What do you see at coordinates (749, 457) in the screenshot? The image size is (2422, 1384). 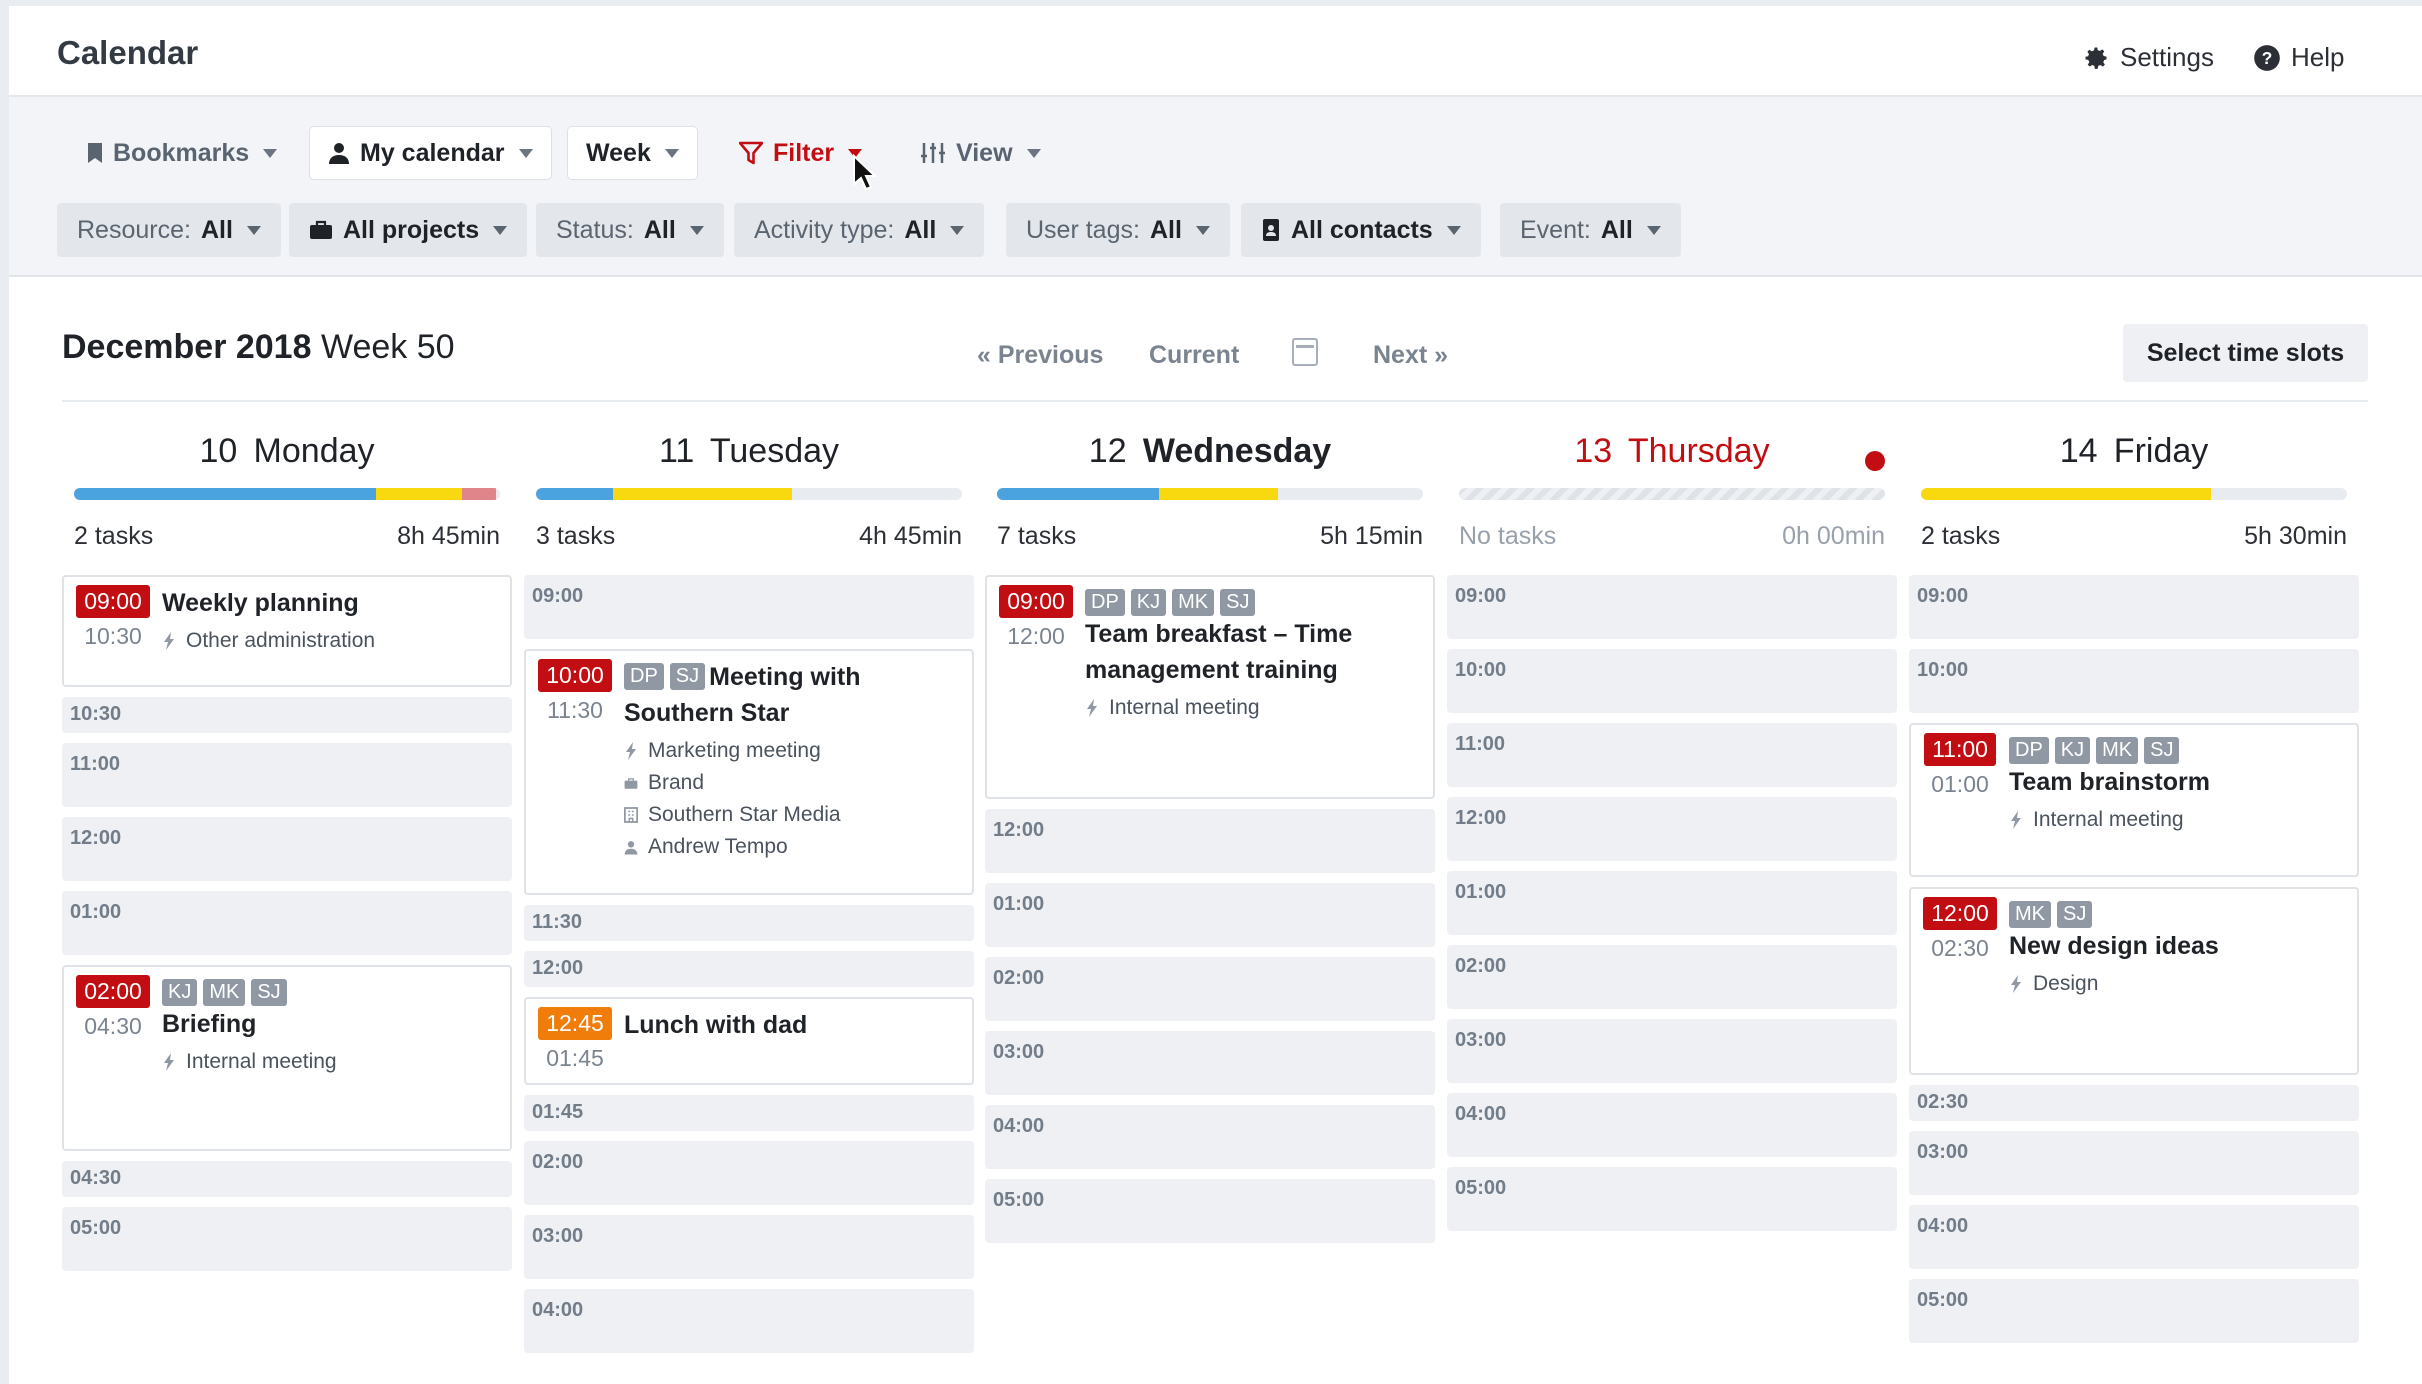 I see `day-heading: 11 Tuesday` at bounding box center [749, 457].